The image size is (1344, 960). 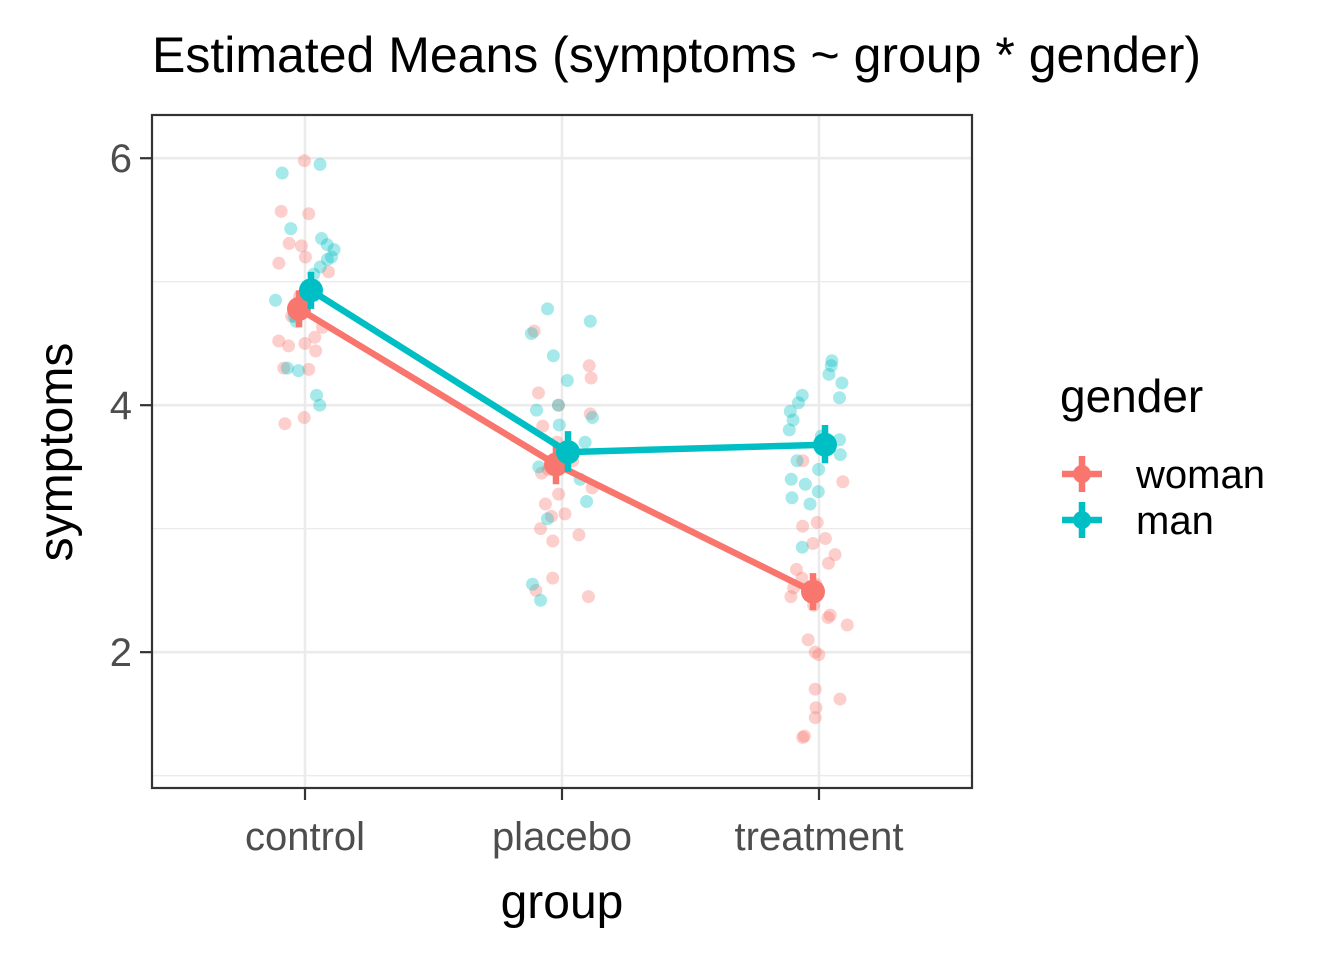 What do you see at coordinates (567, 371) in the screenshot?
I see `series-line-man` at bounding box center [567, 371].